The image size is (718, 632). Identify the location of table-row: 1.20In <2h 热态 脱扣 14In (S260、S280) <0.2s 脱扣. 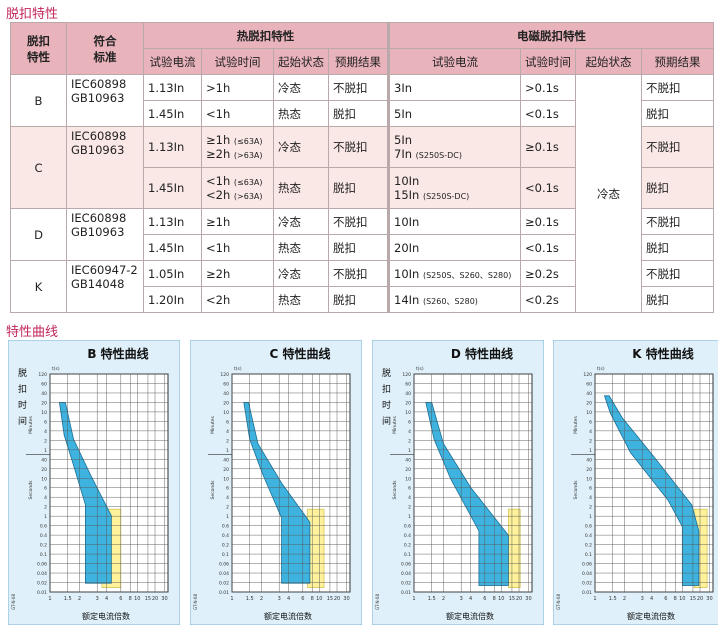
(362, 299).